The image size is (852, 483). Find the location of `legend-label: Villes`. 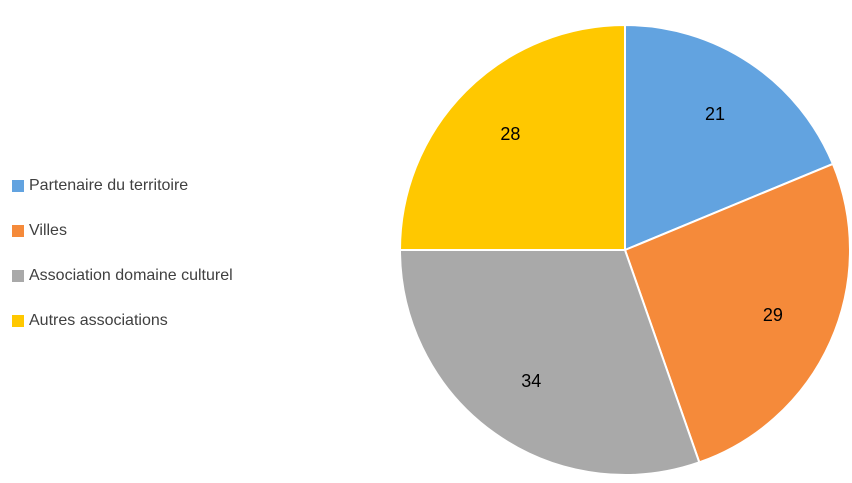

legend-label: Villes is located at coordinates (48, 230).